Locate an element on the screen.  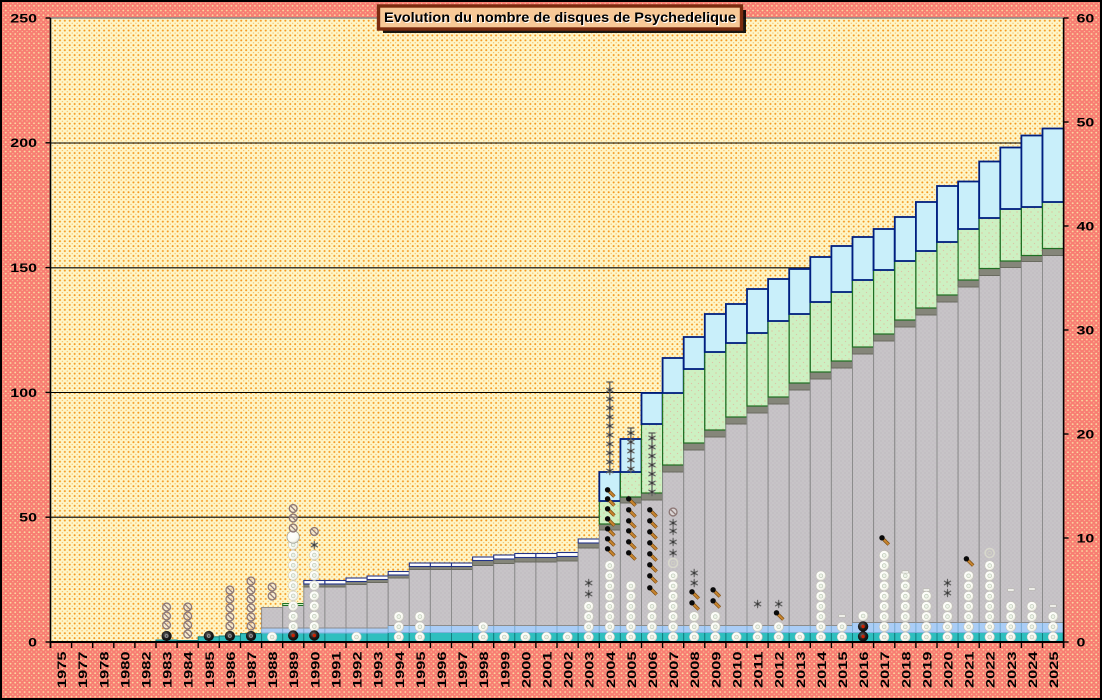
svg-text: 1980 is located at coordinates (125, 669).